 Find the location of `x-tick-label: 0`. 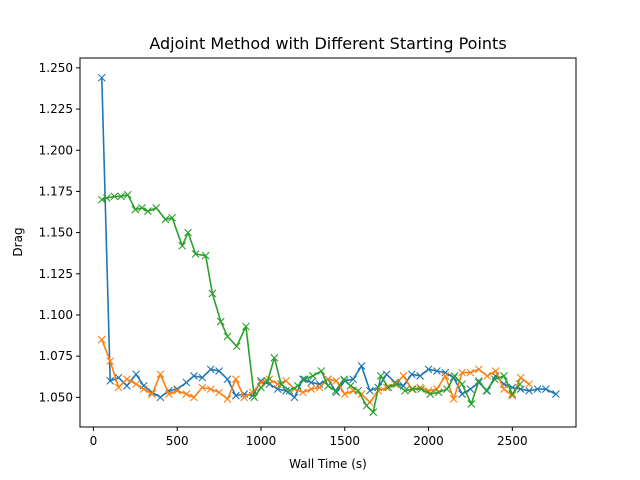

x-tick-label: 0 is located at coordinates (94, 441).